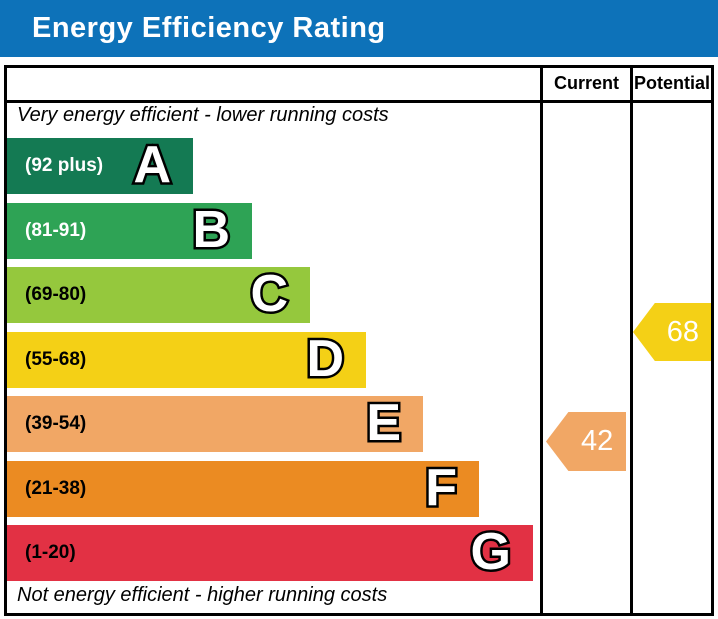 The height and width of the screenshot is (619, 718). What do you see at coordinates (671, 83) in the screenshot?
I see `potential-column-header: Potential` at bounding box center [671, 83].